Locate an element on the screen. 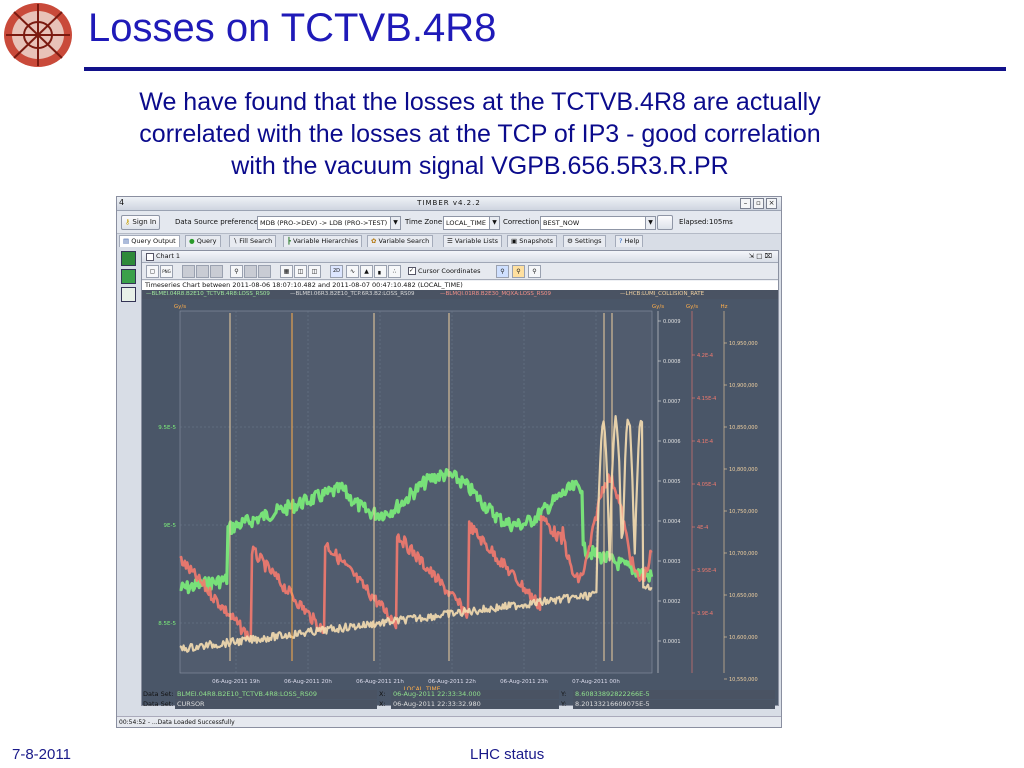 This screenshot has width=1024, height=768. right-axis-3-tick-label: 10,650,000 is located at coordinates (743, 596).